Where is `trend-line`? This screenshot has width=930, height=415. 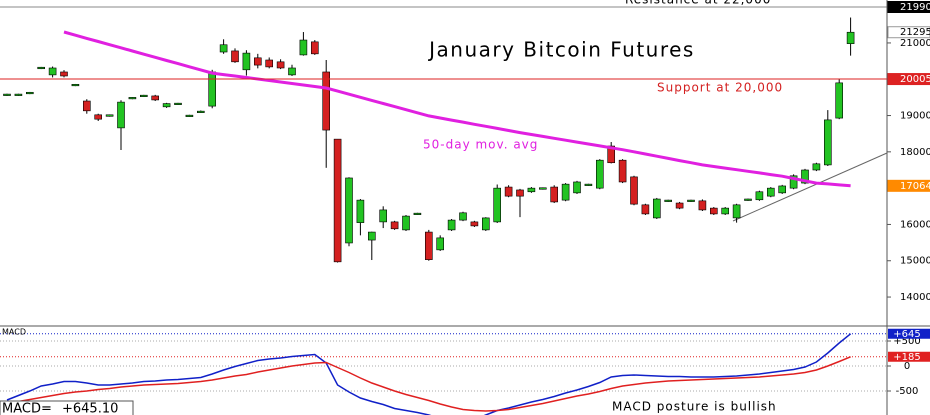
trend-line is located at coordinates (810, 187).